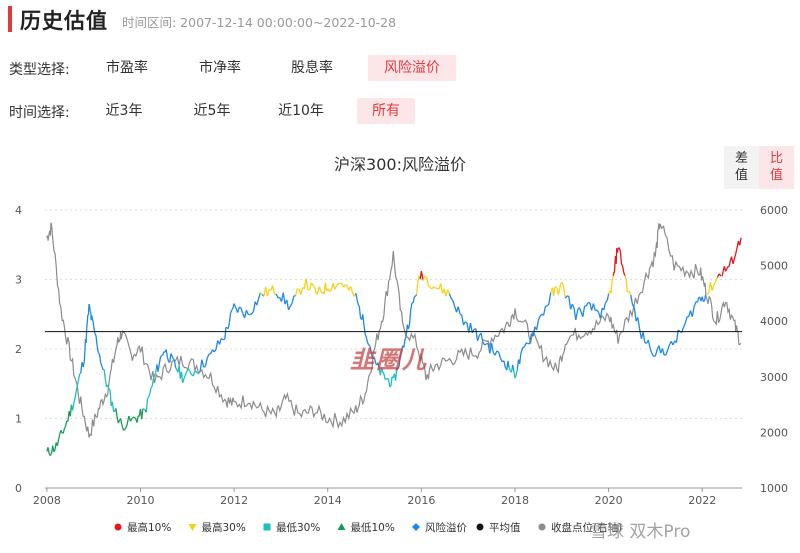 Image resolution: width=800 pixels, height=553 pixels. Describe the element at coordinates (298, 527) in the screenshot. I see `legend-label-2: 最低30%` at that location.